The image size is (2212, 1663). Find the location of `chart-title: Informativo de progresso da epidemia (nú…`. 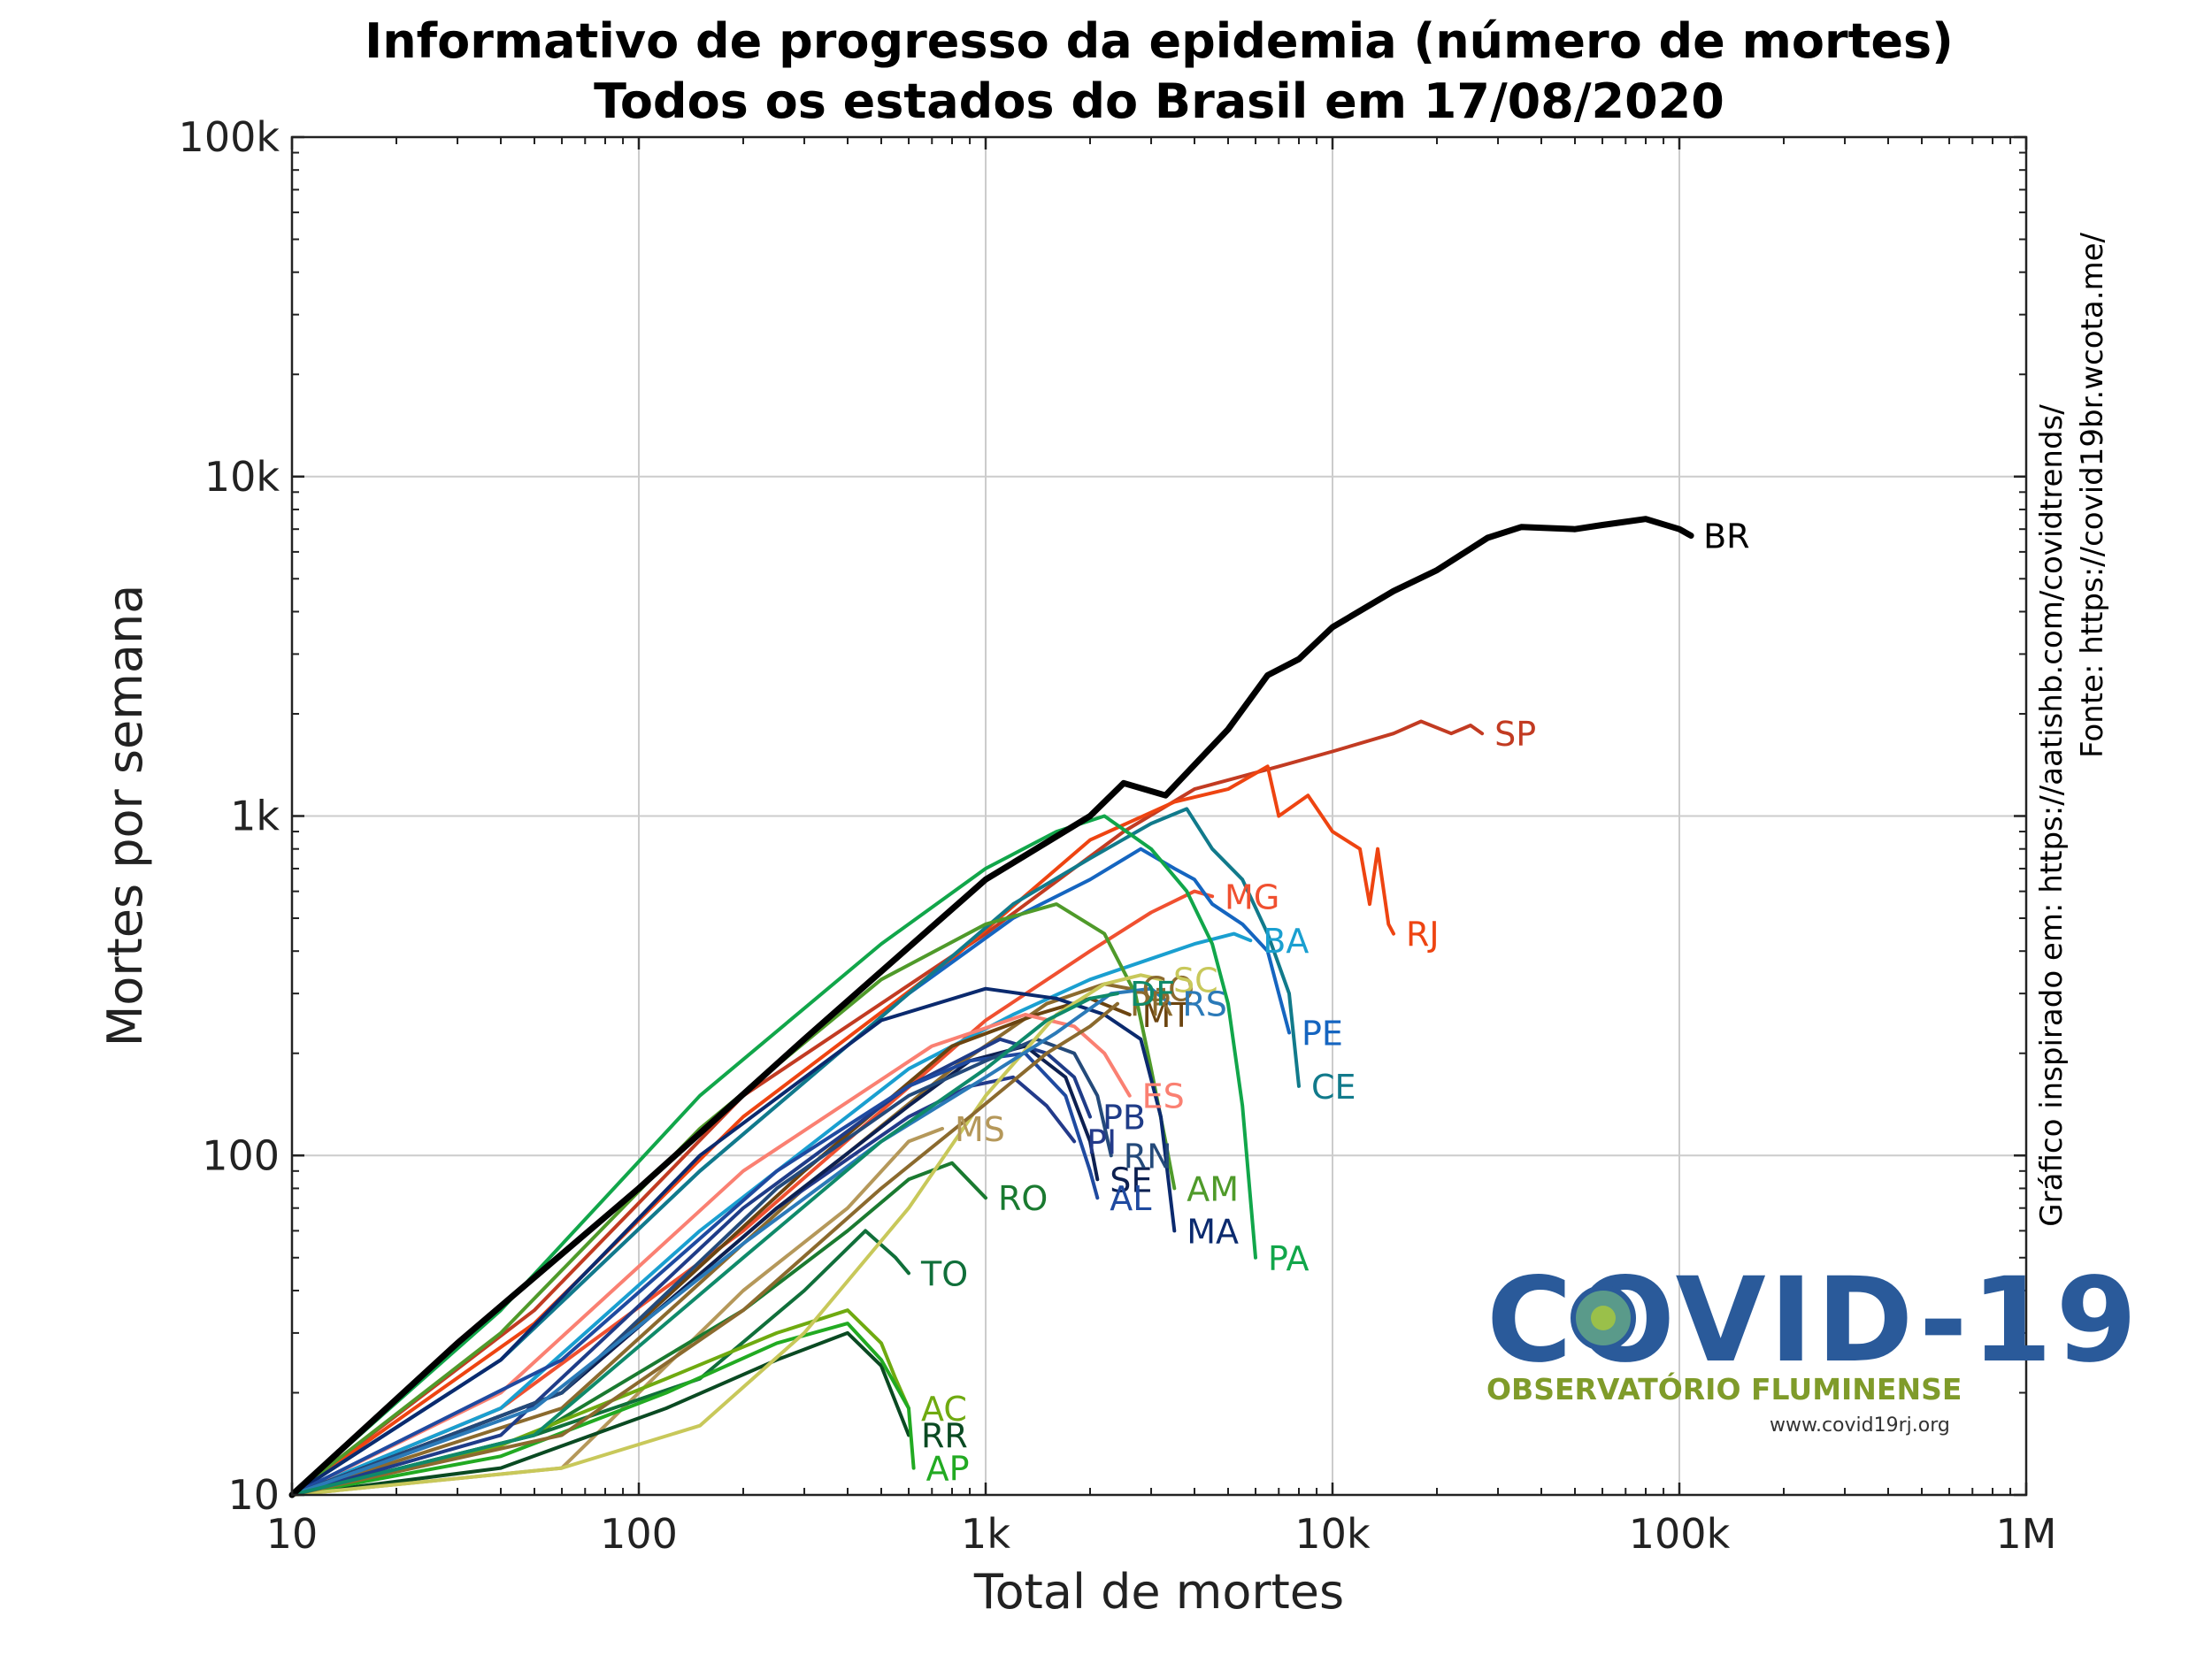

chart-title: Informativo de progresso da epidemia (nú… is located at coordinates (1159, 41).